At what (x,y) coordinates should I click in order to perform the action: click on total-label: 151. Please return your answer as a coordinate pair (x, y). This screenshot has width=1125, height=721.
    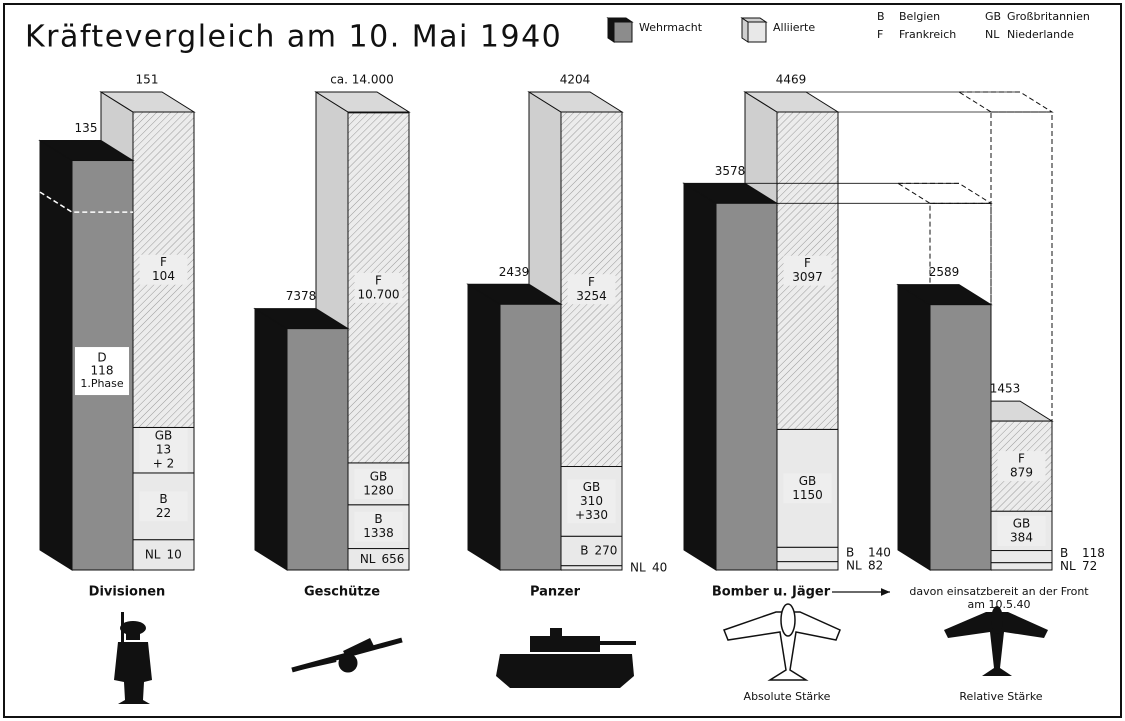
    Looking at the image, I should click on (147, 80).